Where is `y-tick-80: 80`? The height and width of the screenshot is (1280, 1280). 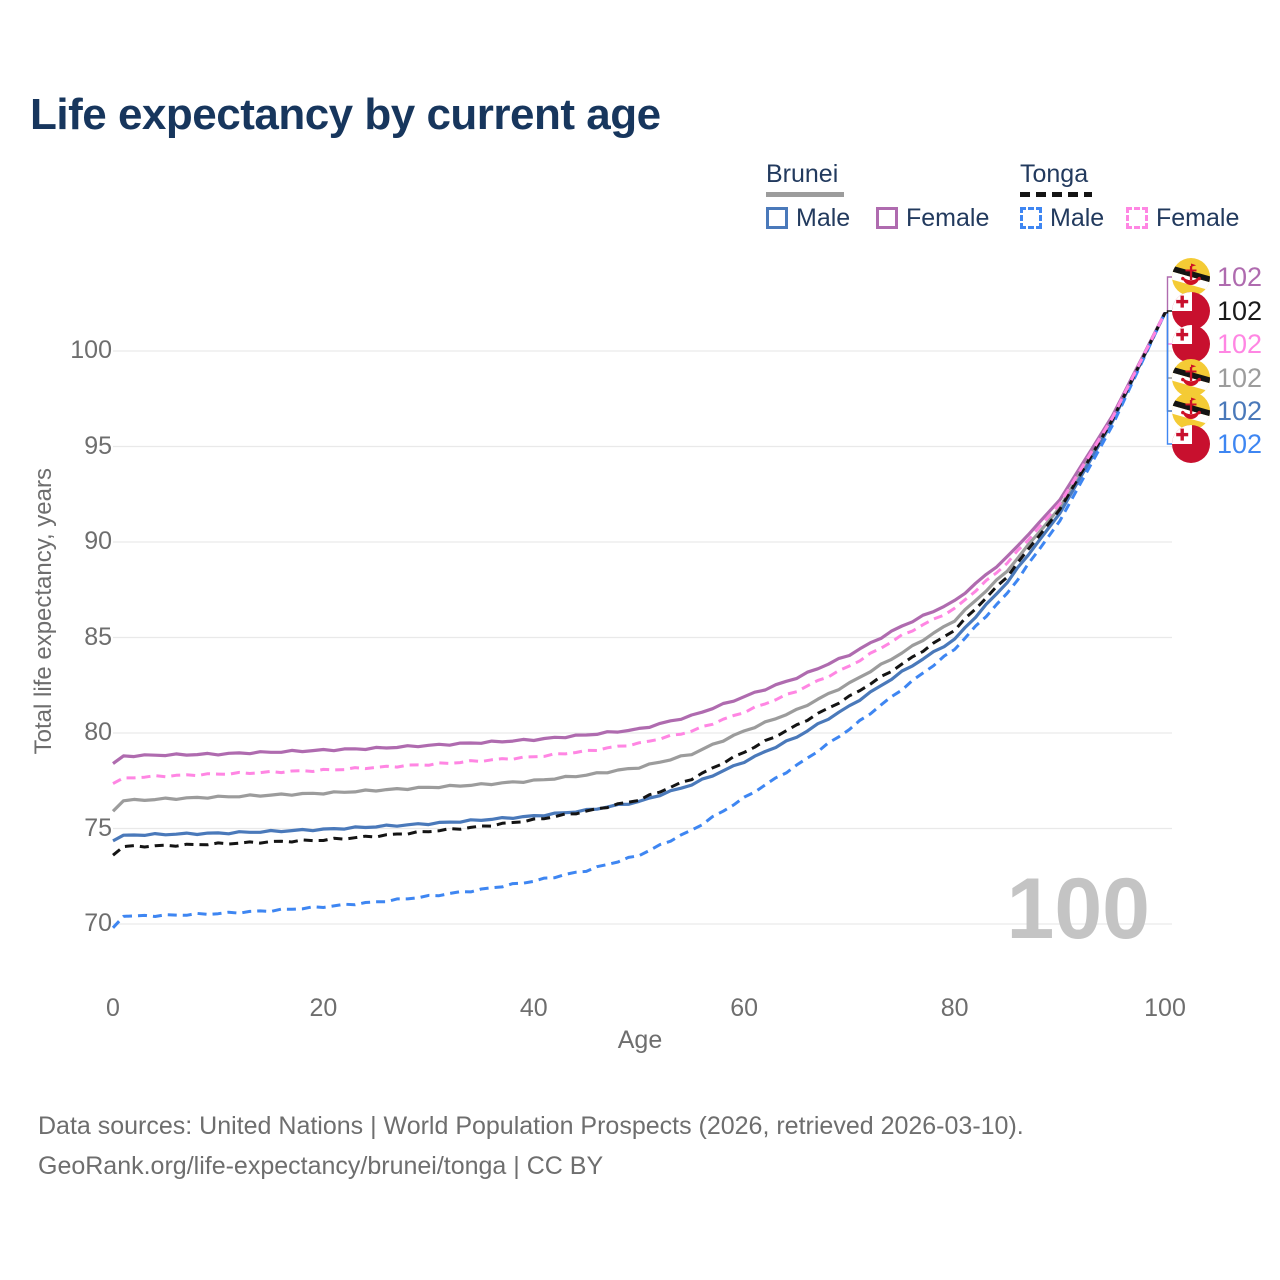 y-tick-80: 80 is located at coordinates (98, 732).